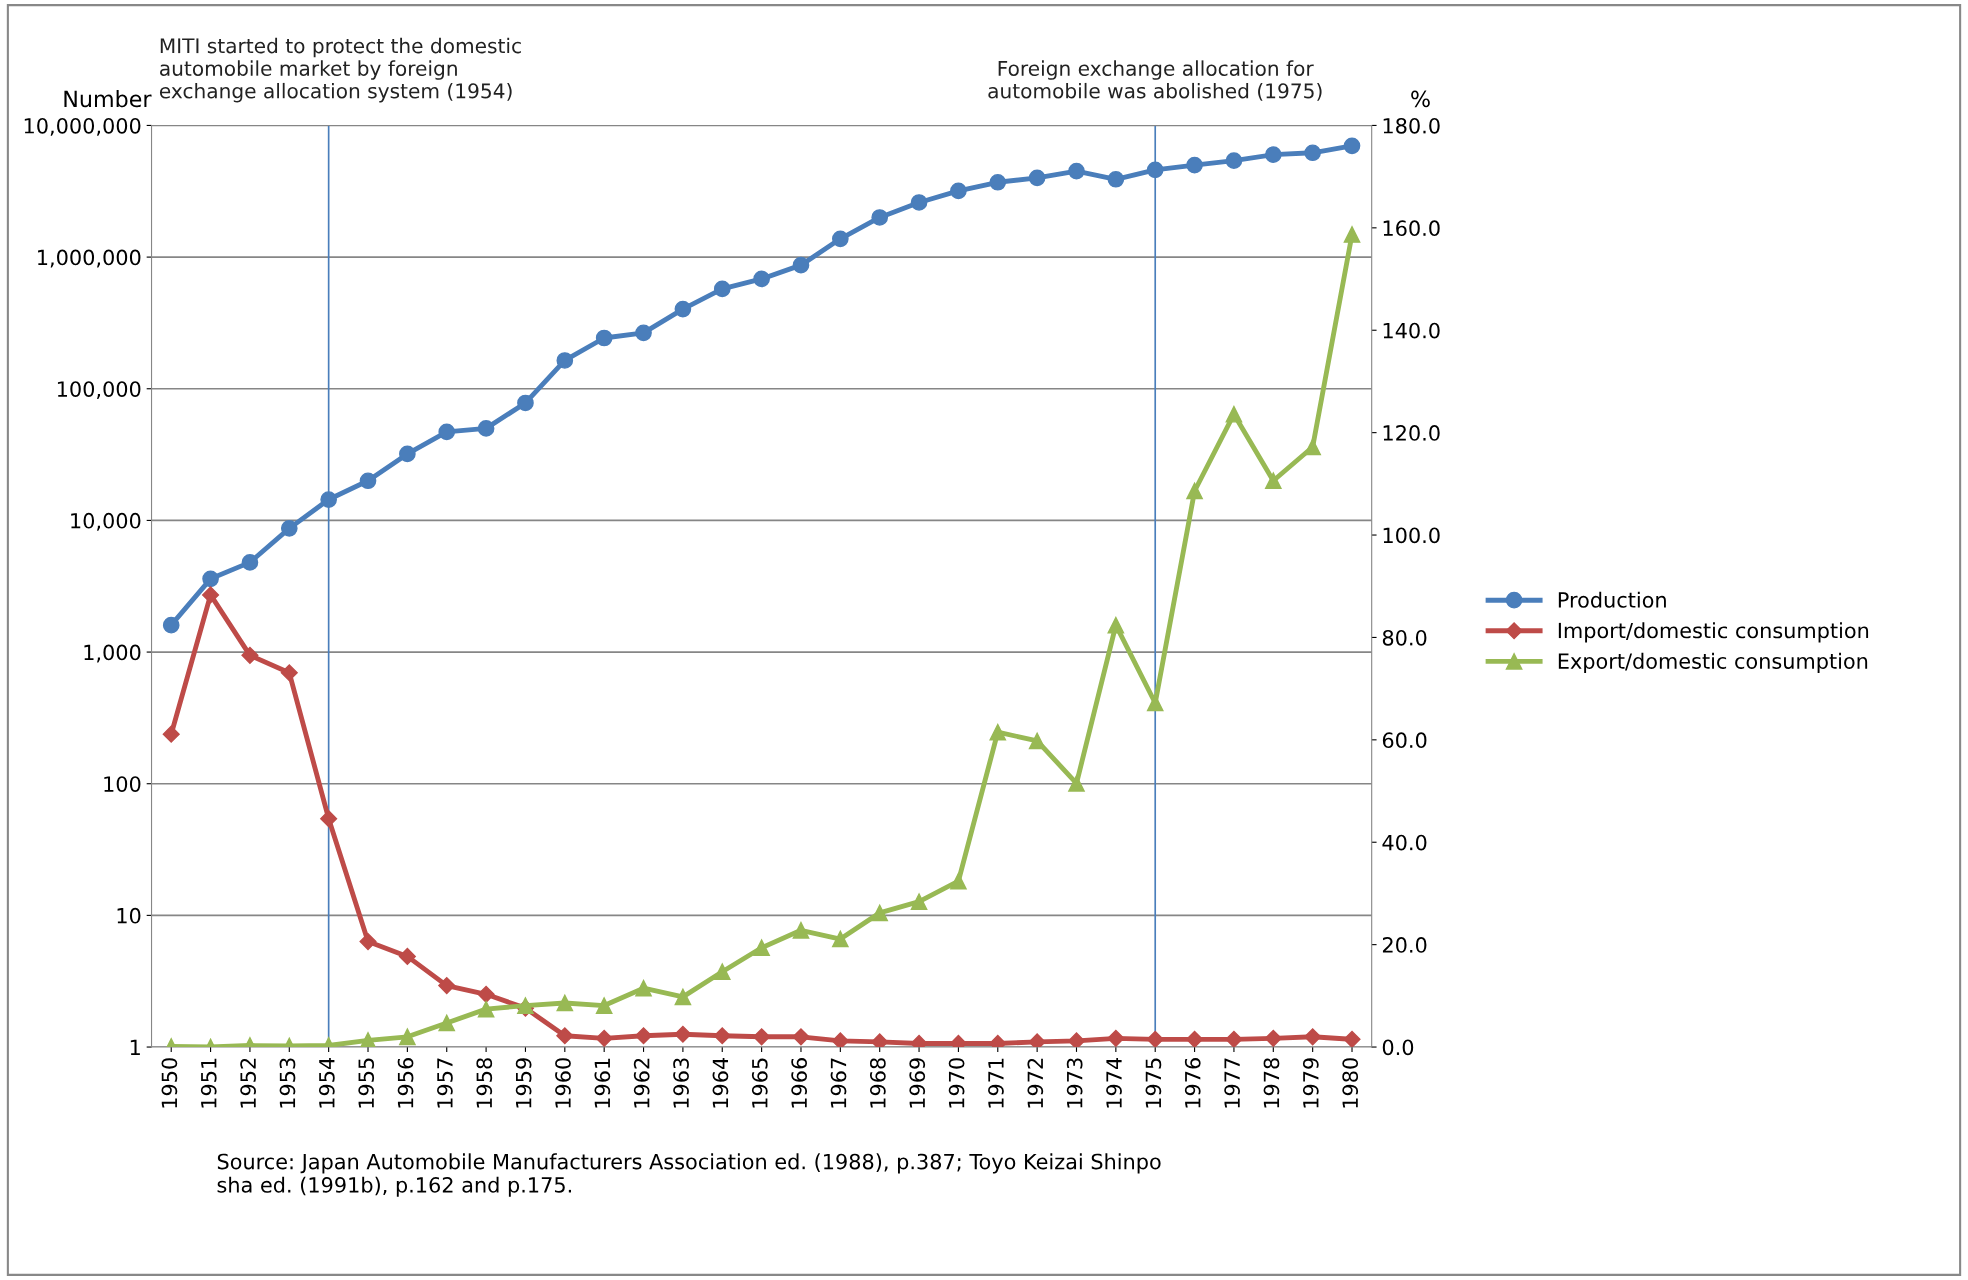 The image size is (1968, 1280). I want to click on y2-tick-label: 60.0, so click(1404, 740).